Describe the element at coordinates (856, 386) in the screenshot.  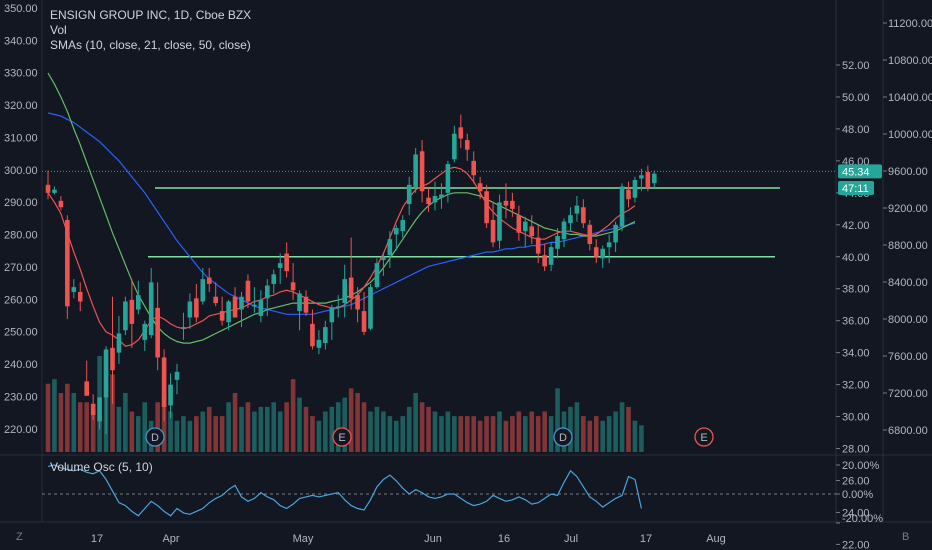
I see `price-axis-tick: 32.00` at that location.